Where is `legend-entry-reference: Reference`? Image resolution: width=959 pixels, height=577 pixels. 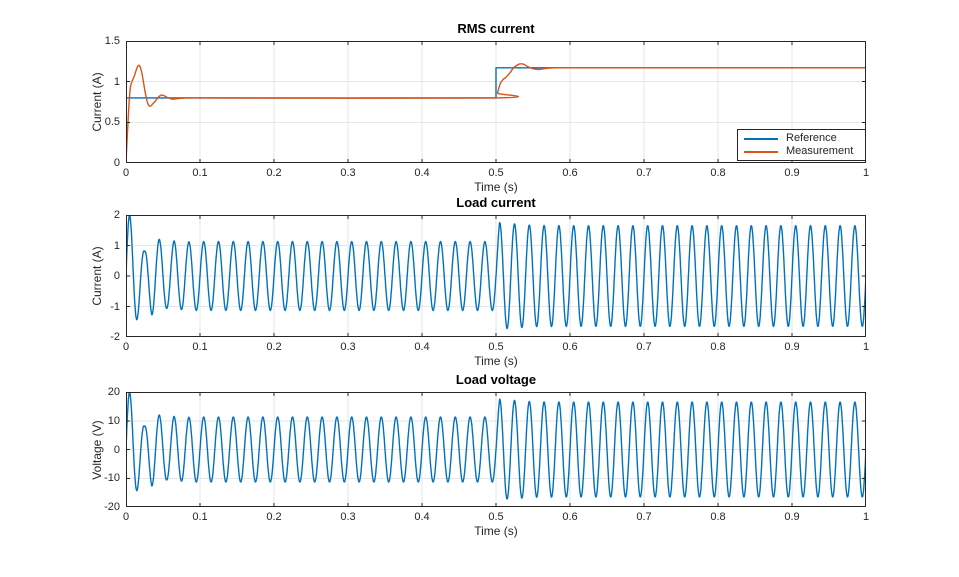 legend-entry-reference: Reference is located at coordinates (801, 138).